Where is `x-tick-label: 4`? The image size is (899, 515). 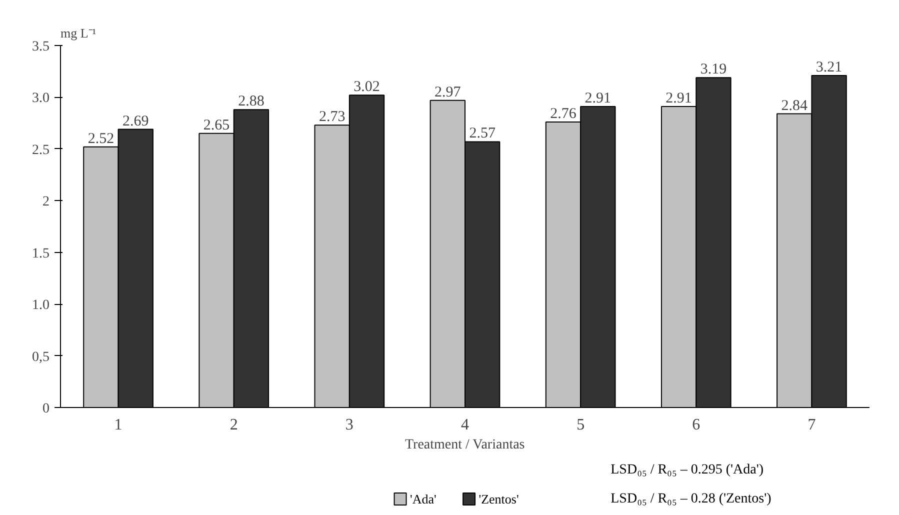 x-tick-label: 4 is located at coordinates (465, 425).